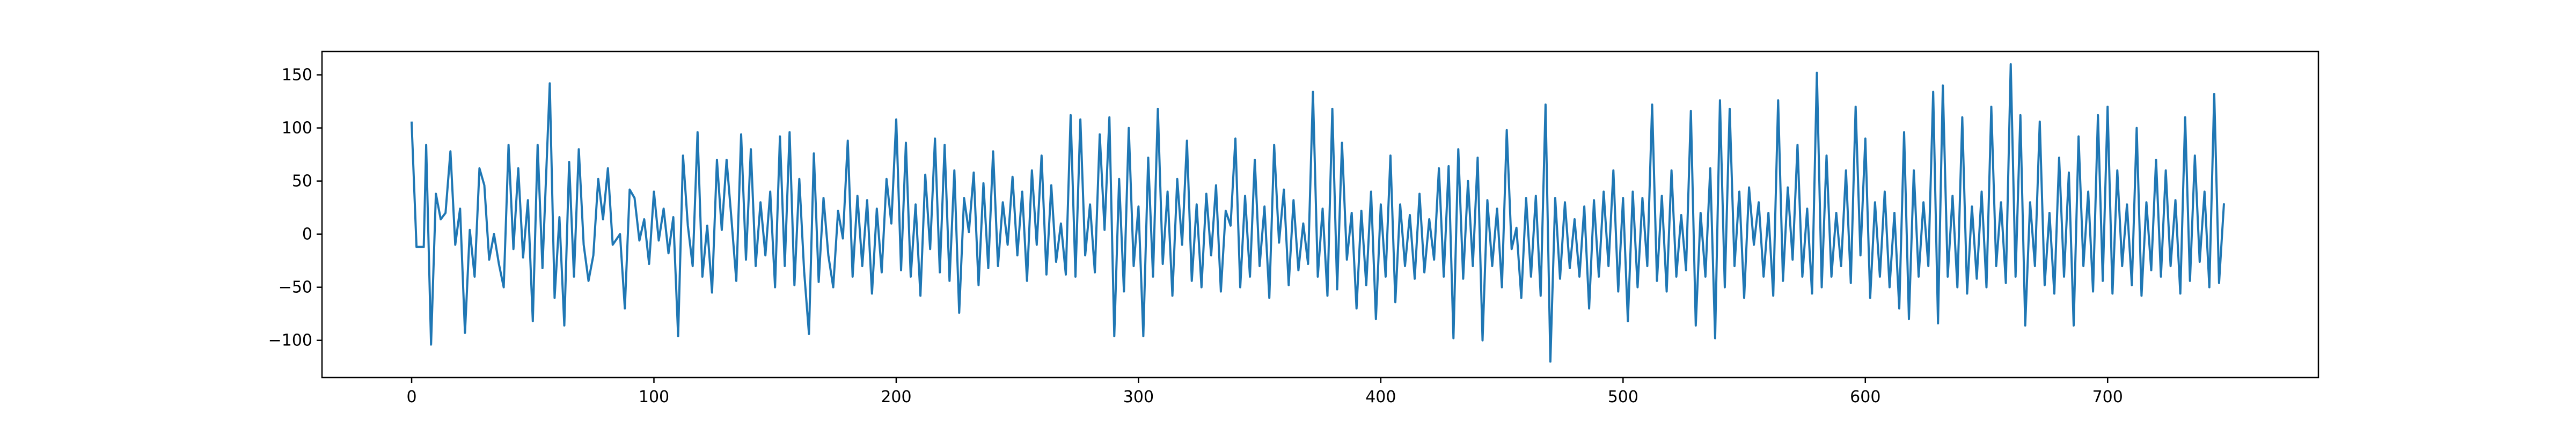  Describe the element at coordinates (1623, 397) in the screenshot. I see `x-tick-label: 500` at that location.